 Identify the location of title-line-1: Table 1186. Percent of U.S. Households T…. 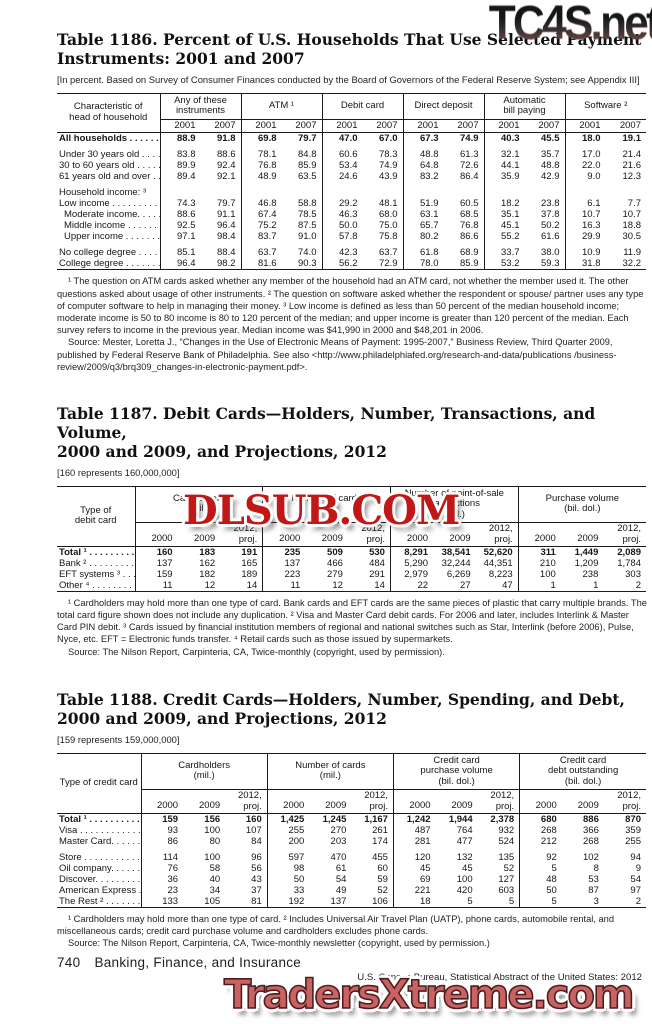
(349, 39).